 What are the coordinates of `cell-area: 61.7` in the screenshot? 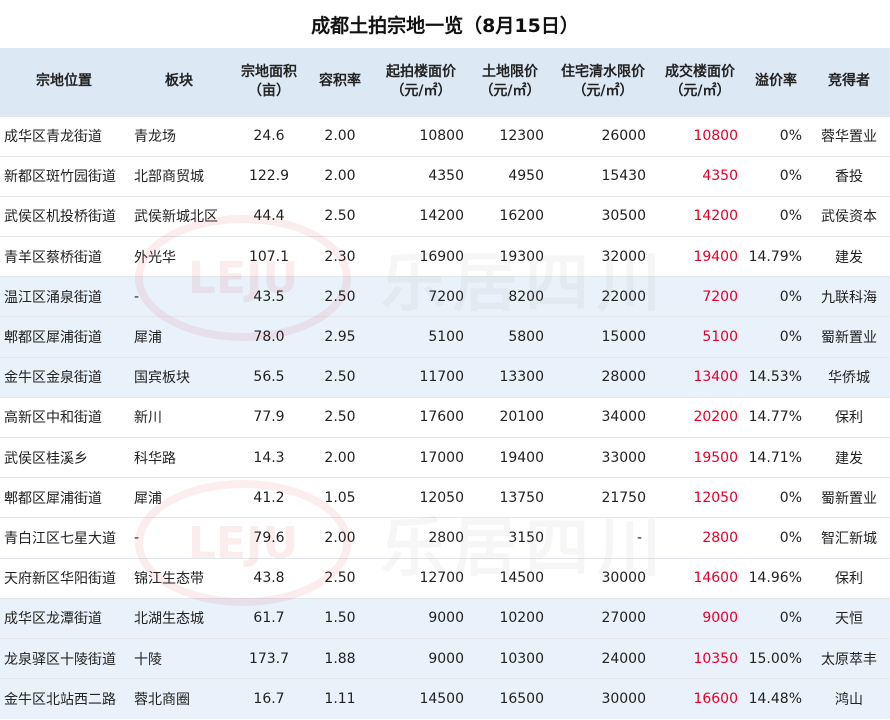 It's located at (269, 618).